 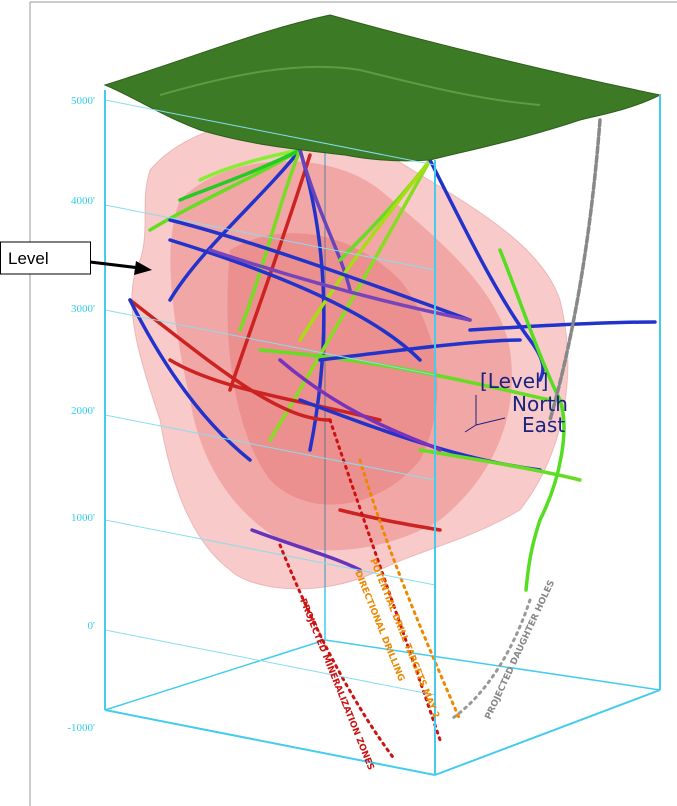 What do you see at coordinates (83, 101) in the screenshot?
I see `elevation-label: 5000'` at bounding box center [83, 101].